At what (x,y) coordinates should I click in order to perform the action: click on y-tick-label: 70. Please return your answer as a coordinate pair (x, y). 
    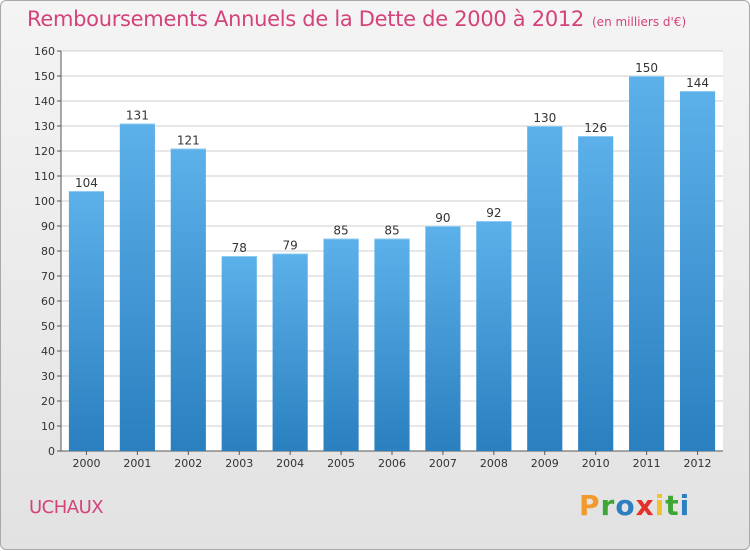
    Looking at the image, I should click on (48, 276).